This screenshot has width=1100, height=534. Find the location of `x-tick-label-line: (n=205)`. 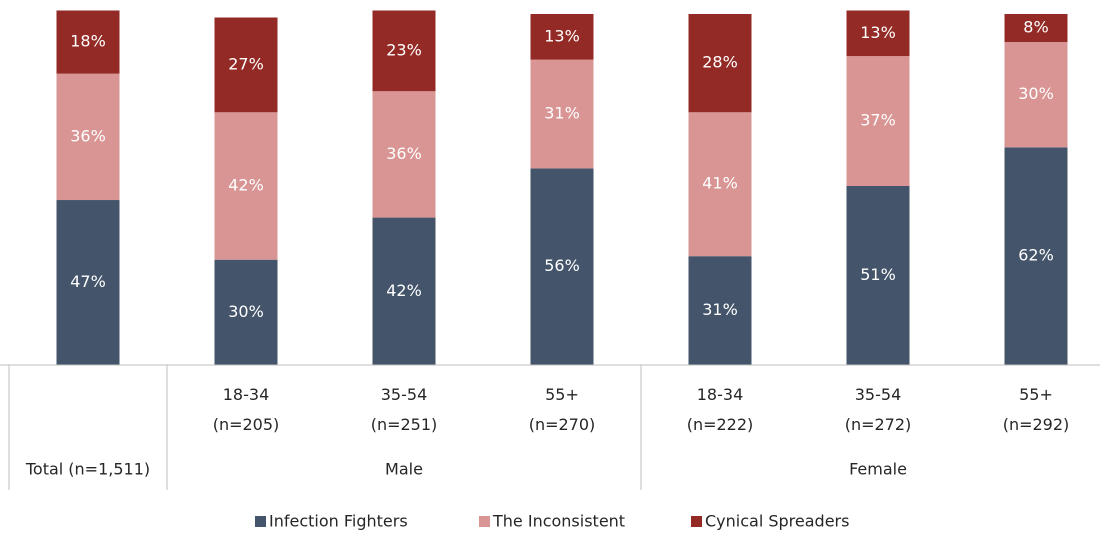

x-tick-label-line: (n=205) is located at coordinates (246, 424).